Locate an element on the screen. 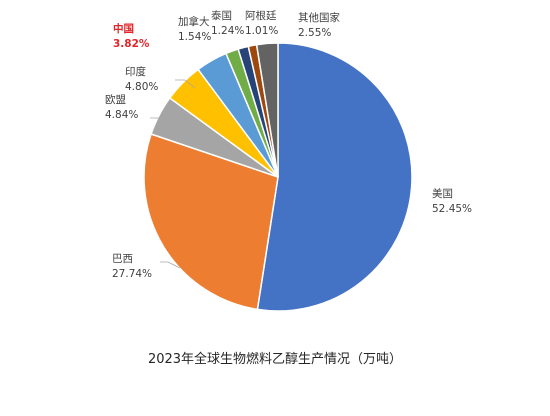 The height and width of the screenshot is (416, 550). slice-name-label: 中国 is located at coordinates (123, 28).